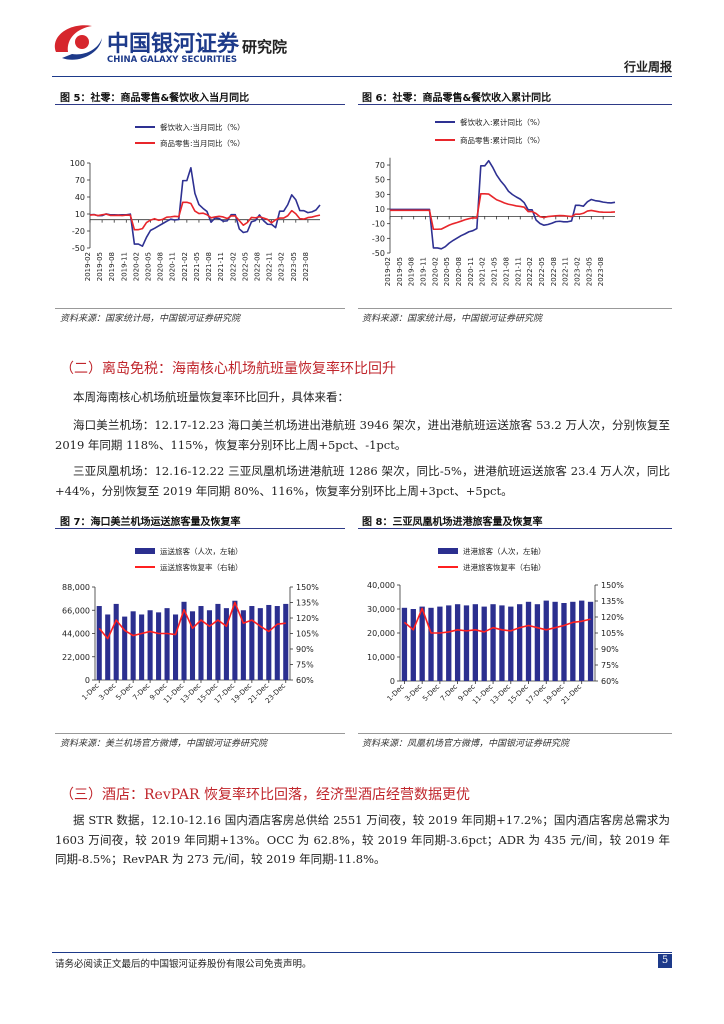 The height and width of the screenshot is (1024, 724). I want to click on figure-rule, so click(200, 528).